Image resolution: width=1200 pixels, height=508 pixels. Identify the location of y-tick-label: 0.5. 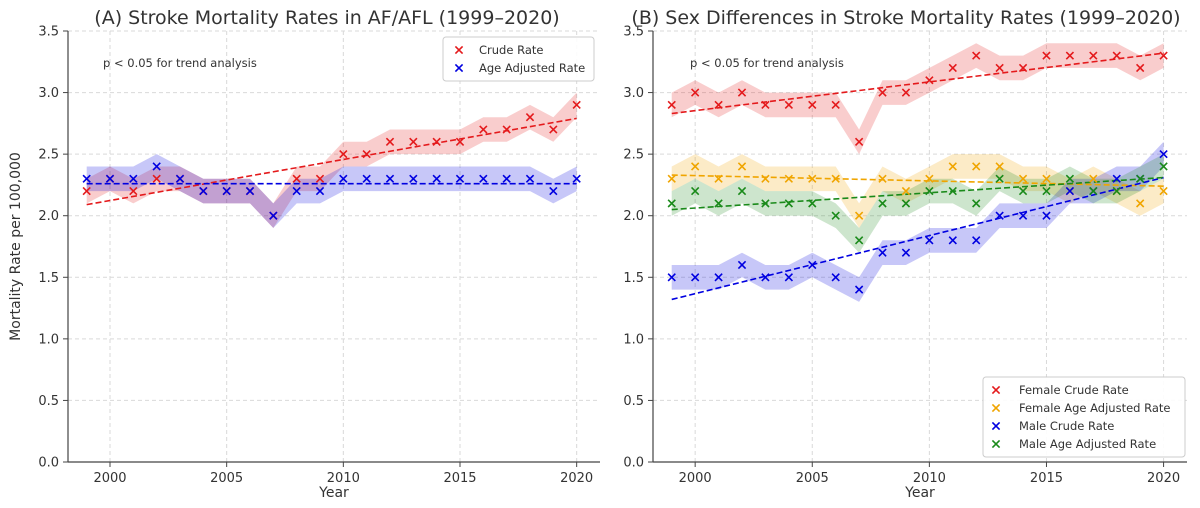
(48, 401).